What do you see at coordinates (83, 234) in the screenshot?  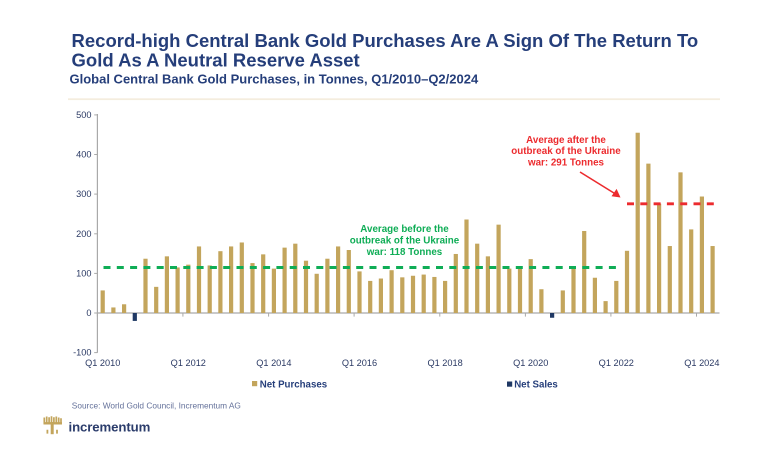 I see `svg-text: 200` at bounding box center [83, 234].